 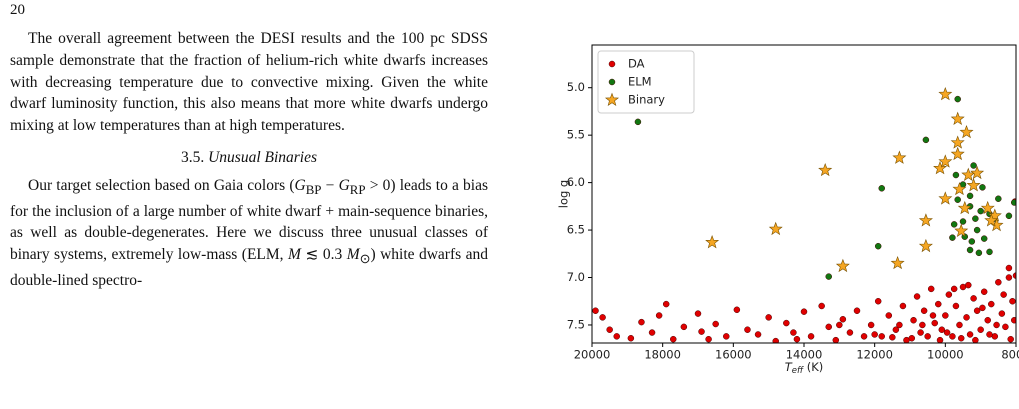 I want to click on text: ) white dwarfs and double-lined spectro-, so click(x=249, y=268).